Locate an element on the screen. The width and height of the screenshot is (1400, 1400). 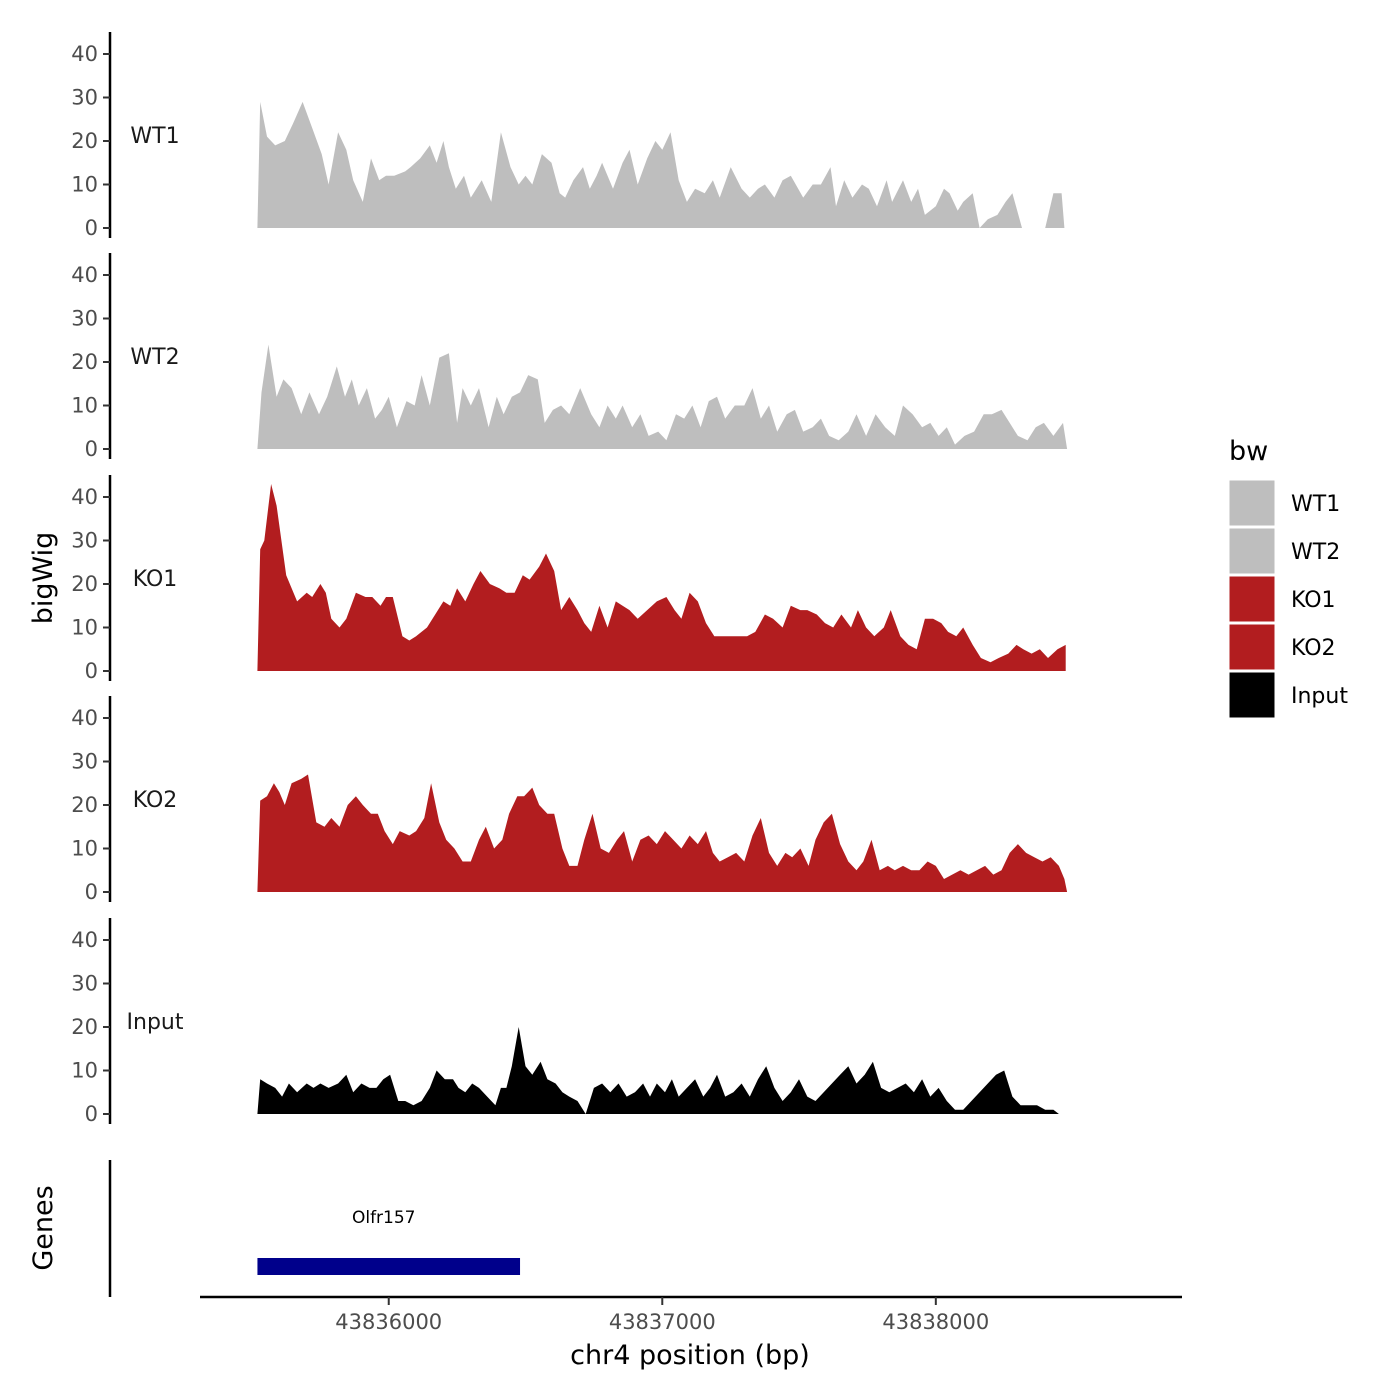
area-KO2 is located at coordinates (662, 833).